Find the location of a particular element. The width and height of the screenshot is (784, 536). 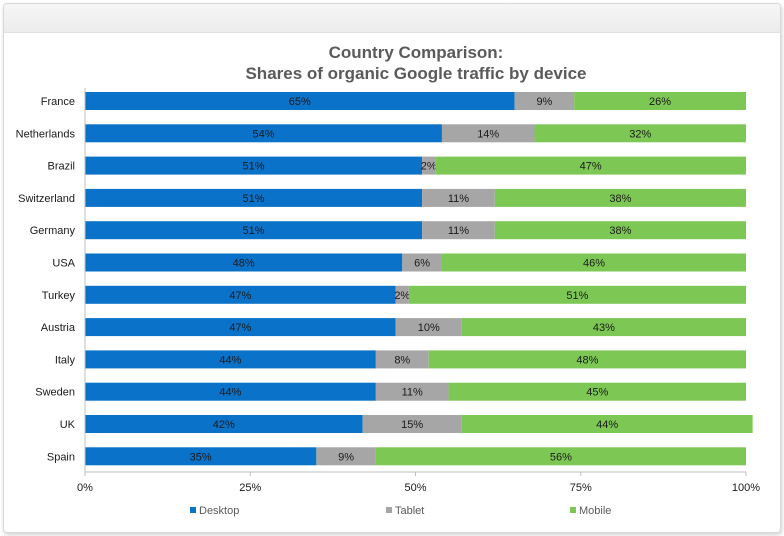

bar-row-netherlands: Netherlands 54% 14% 32% is located at coordinates (381, 133).